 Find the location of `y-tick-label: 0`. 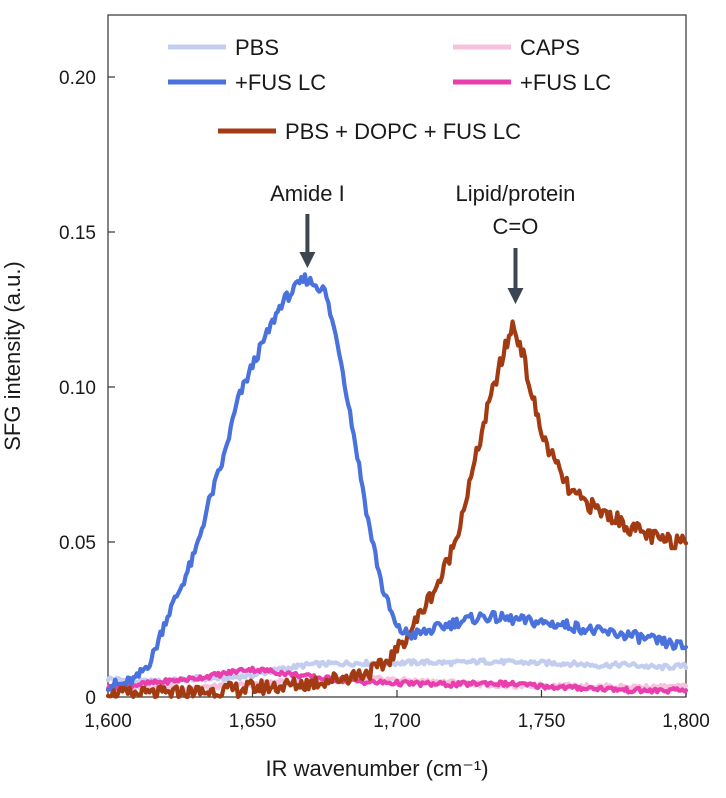

y-tick-label: 0 is located at coordinates (90, 698).